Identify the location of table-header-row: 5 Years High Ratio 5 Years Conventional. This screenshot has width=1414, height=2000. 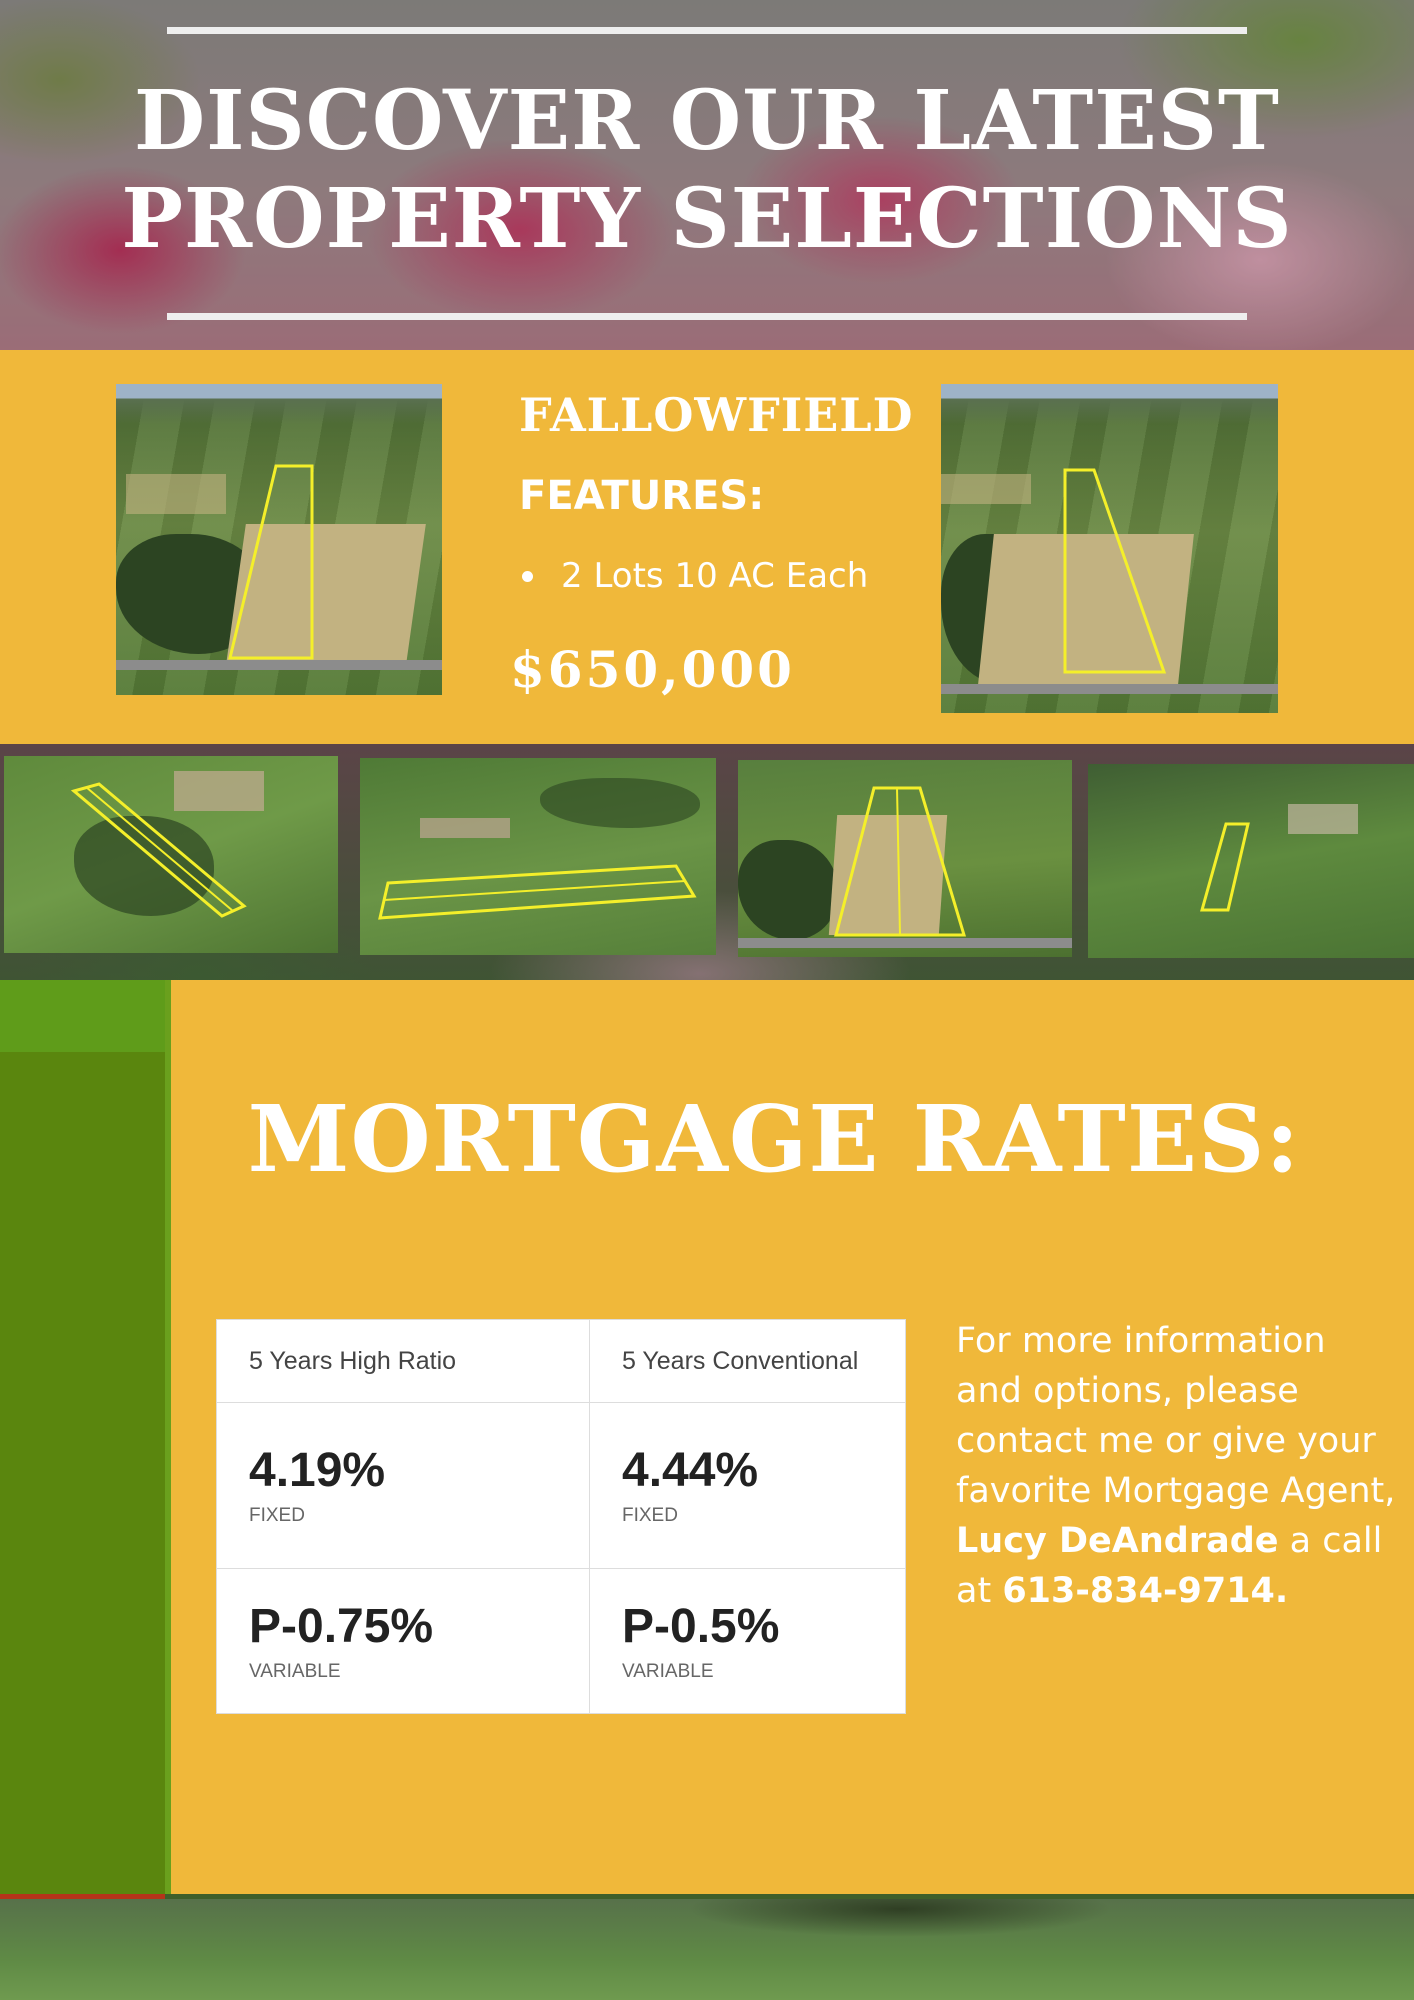
(561, 1361).